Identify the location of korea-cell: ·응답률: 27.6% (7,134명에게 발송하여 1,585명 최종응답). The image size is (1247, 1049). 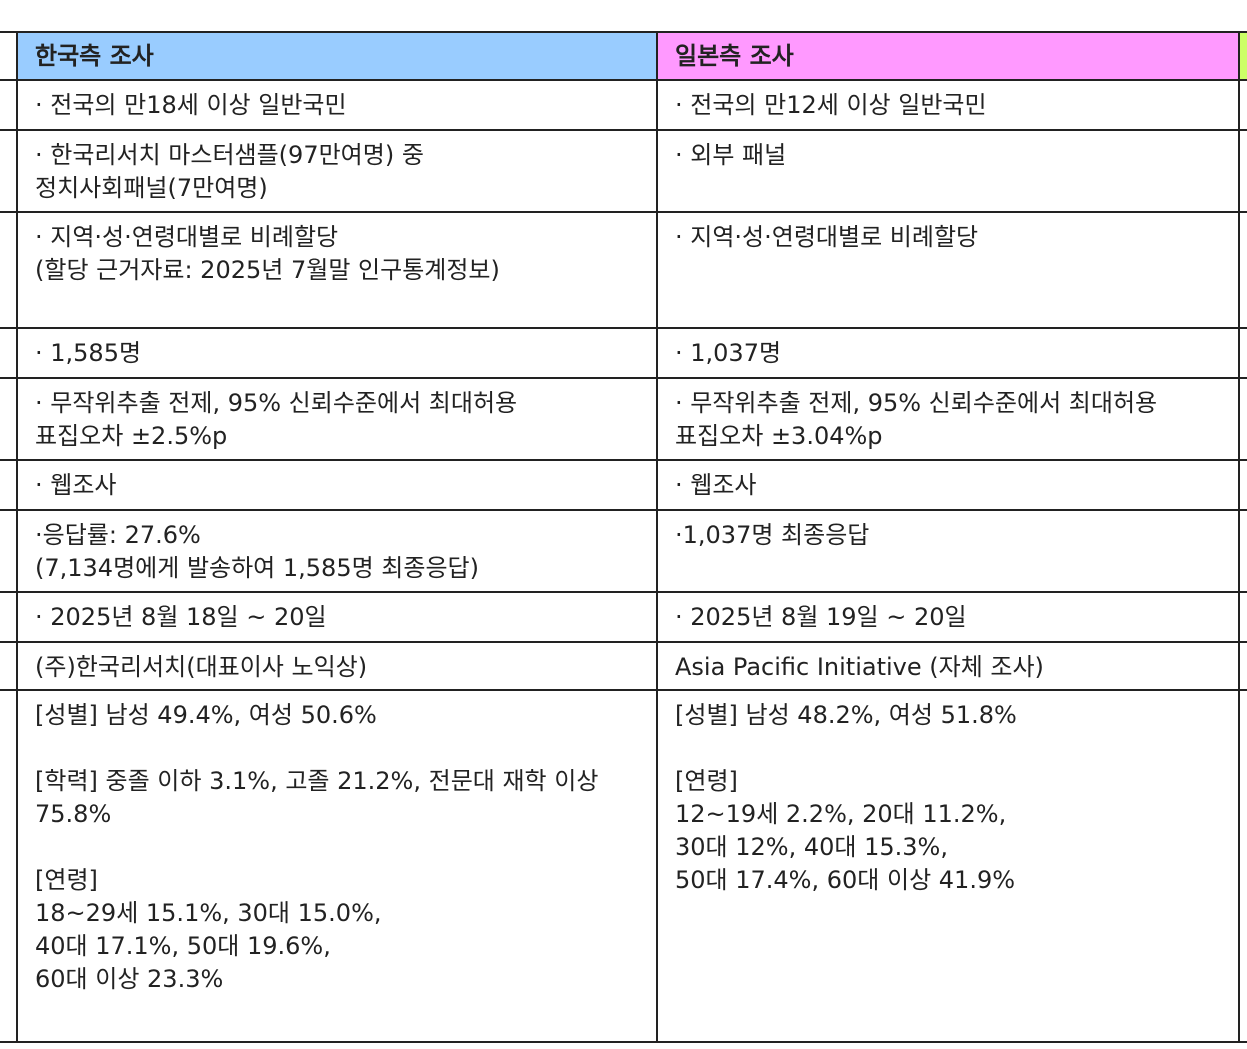
(337, 551).